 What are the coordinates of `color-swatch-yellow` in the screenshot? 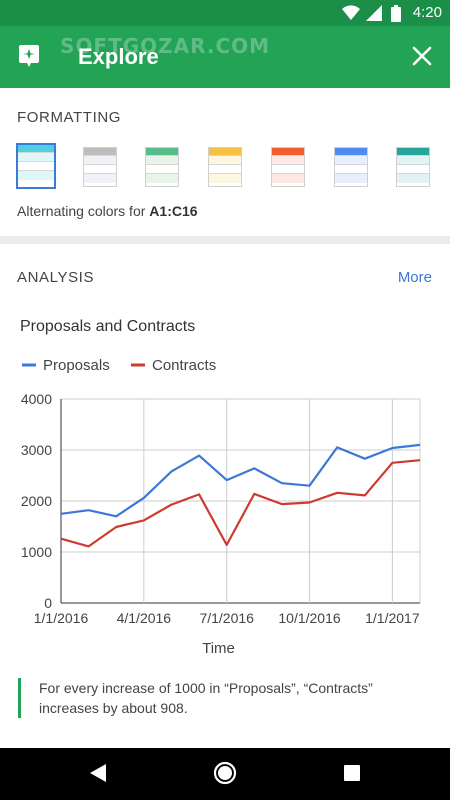 It's located at (225, 167).